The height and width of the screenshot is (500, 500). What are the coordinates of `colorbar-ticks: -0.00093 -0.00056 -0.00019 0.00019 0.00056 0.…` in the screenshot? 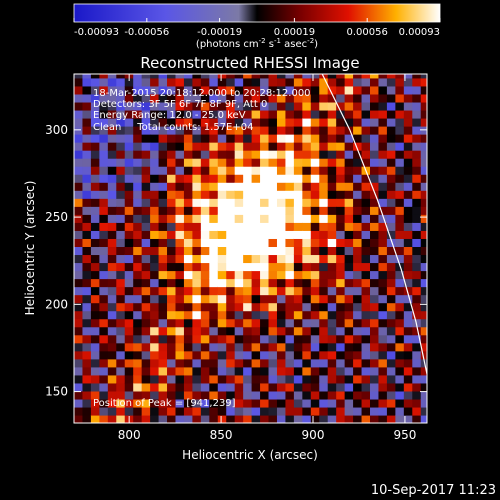 It's located at (257, 28).